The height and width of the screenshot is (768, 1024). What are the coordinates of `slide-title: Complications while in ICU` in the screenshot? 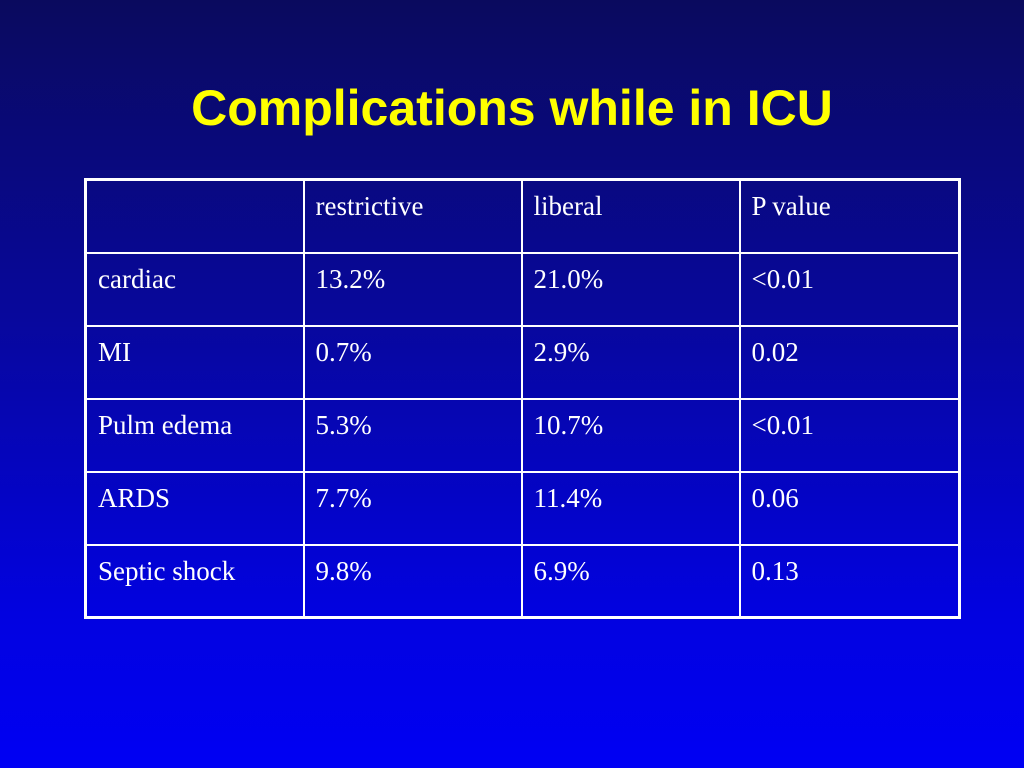 It's located at (512, 108).